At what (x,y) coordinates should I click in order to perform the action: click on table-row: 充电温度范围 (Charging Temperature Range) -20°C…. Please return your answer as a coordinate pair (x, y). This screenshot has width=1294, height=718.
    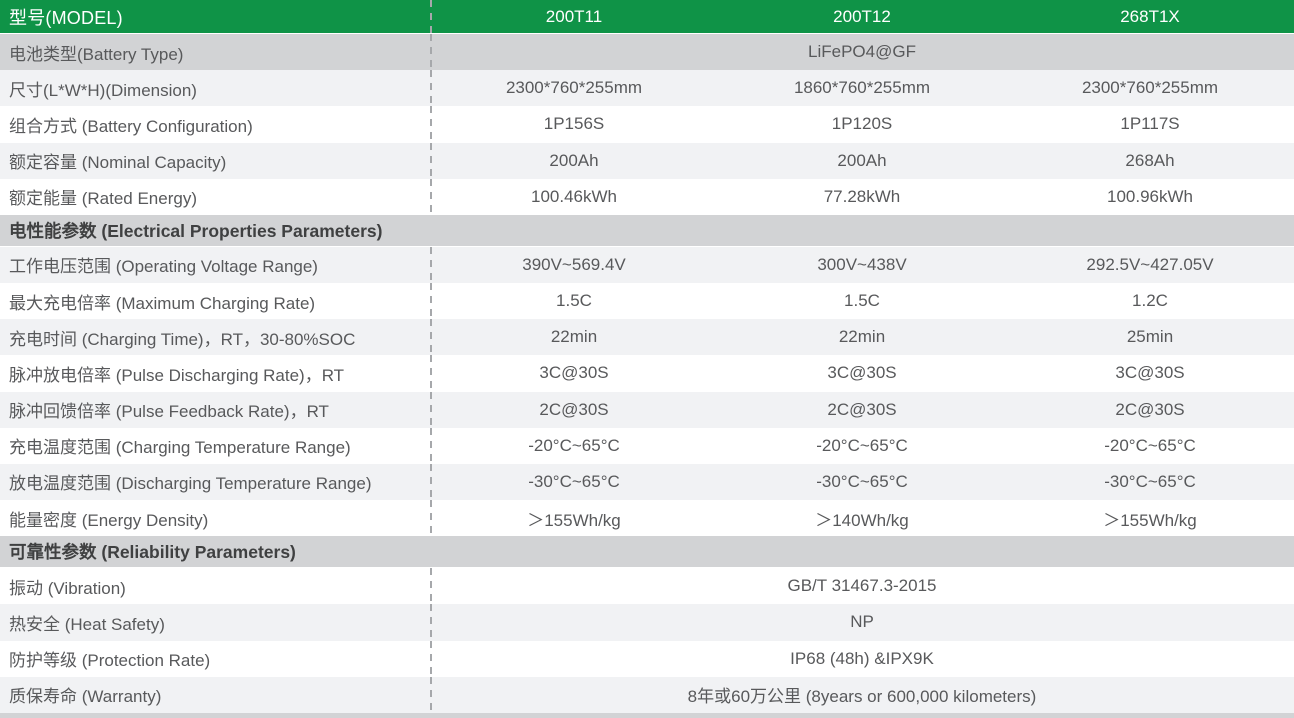
    Looking at the image, I should click on (647, 446).